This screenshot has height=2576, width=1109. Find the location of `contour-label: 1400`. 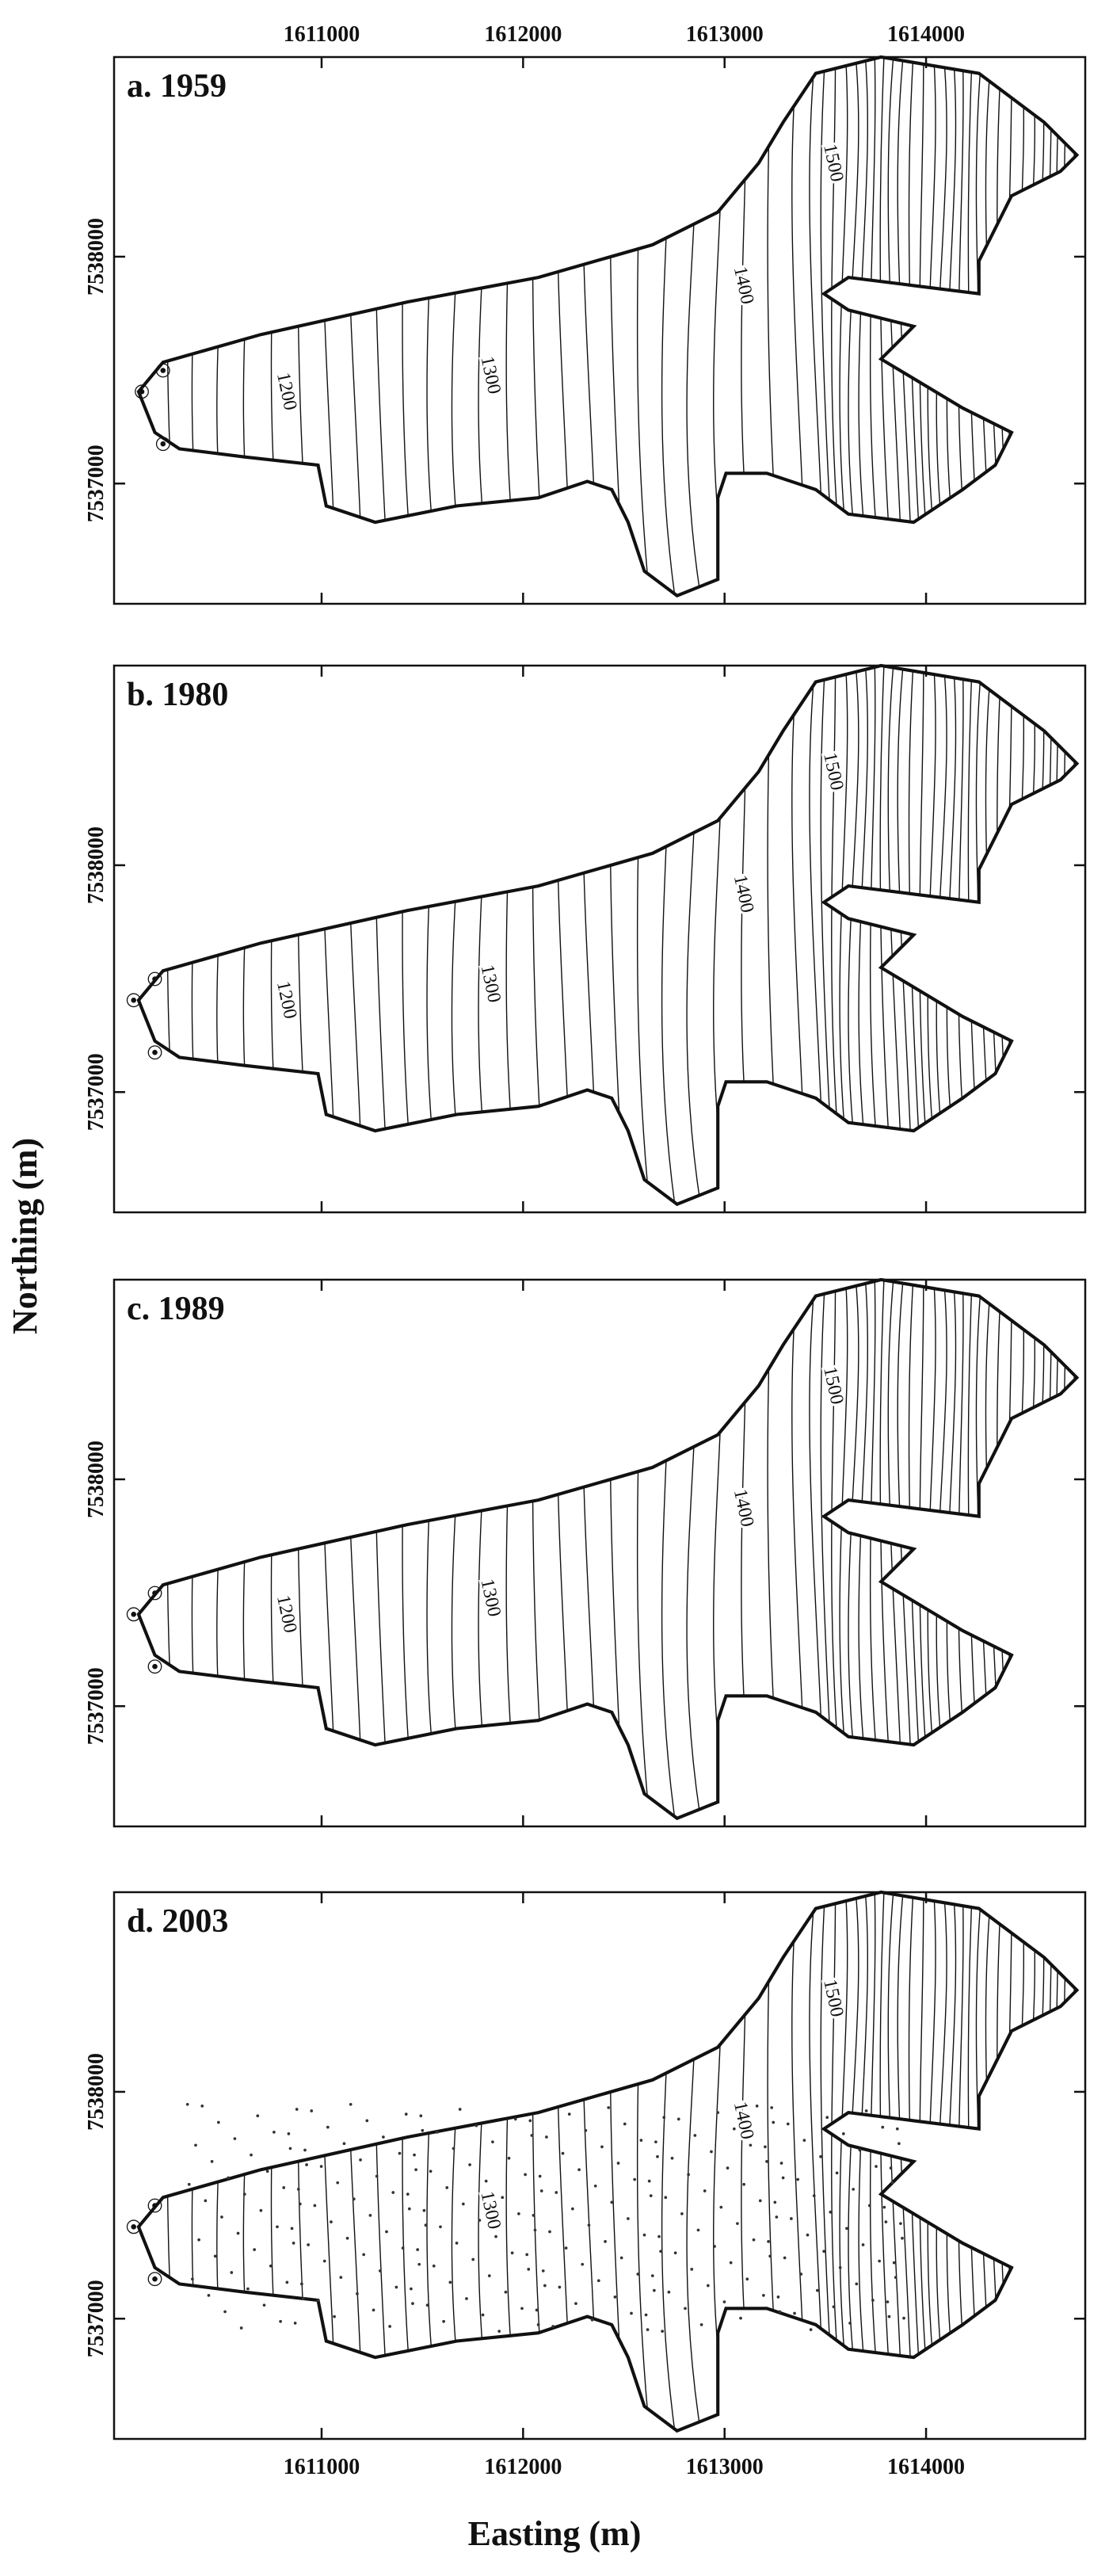

contour-label: 1400 is located at coordinates (743, 285).